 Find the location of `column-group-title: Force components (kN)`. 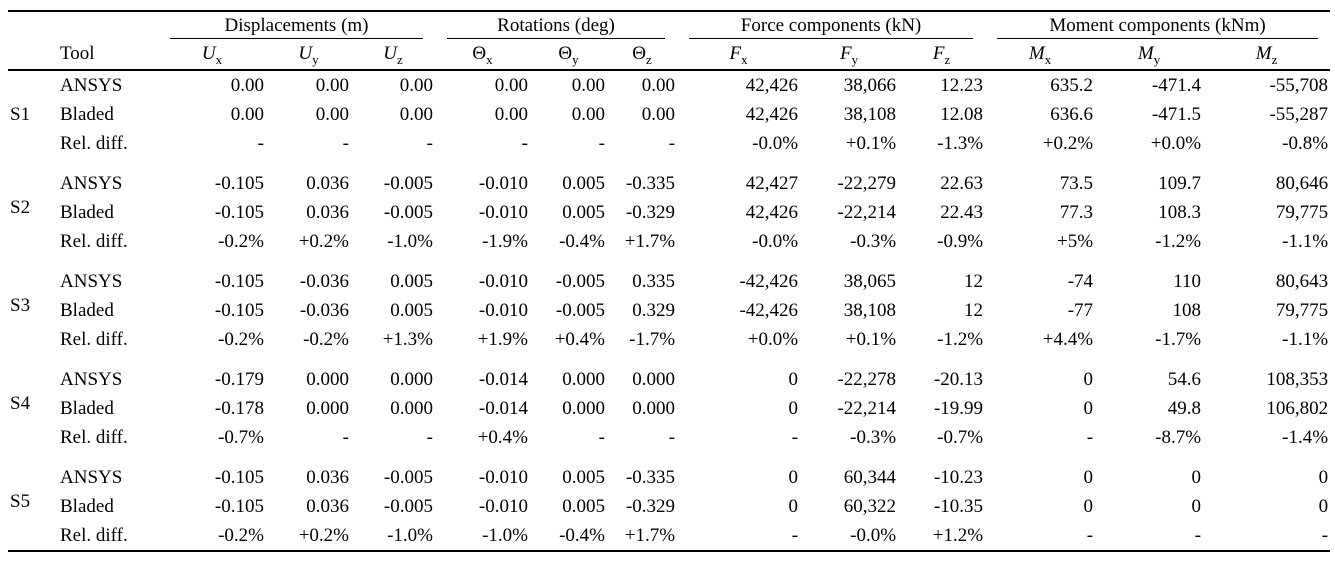

column-group-title: Force components (kN) is located at coordinates (831, 25).